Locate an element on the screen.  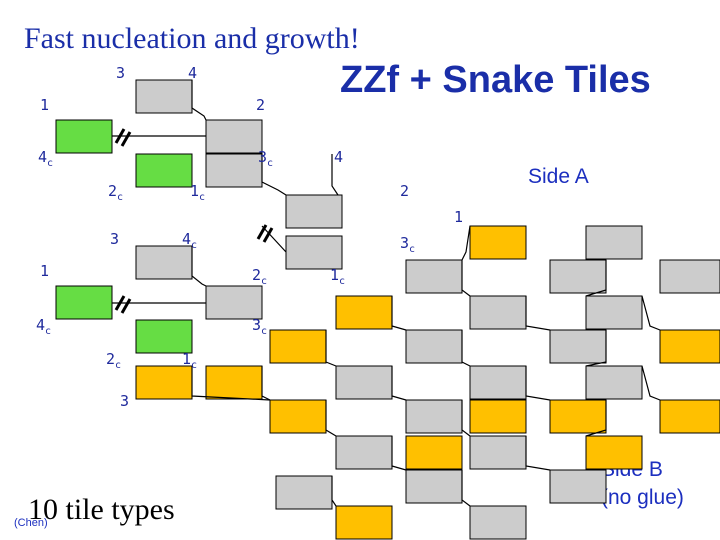
double-bar-mark is located at coordinates (194, 221).